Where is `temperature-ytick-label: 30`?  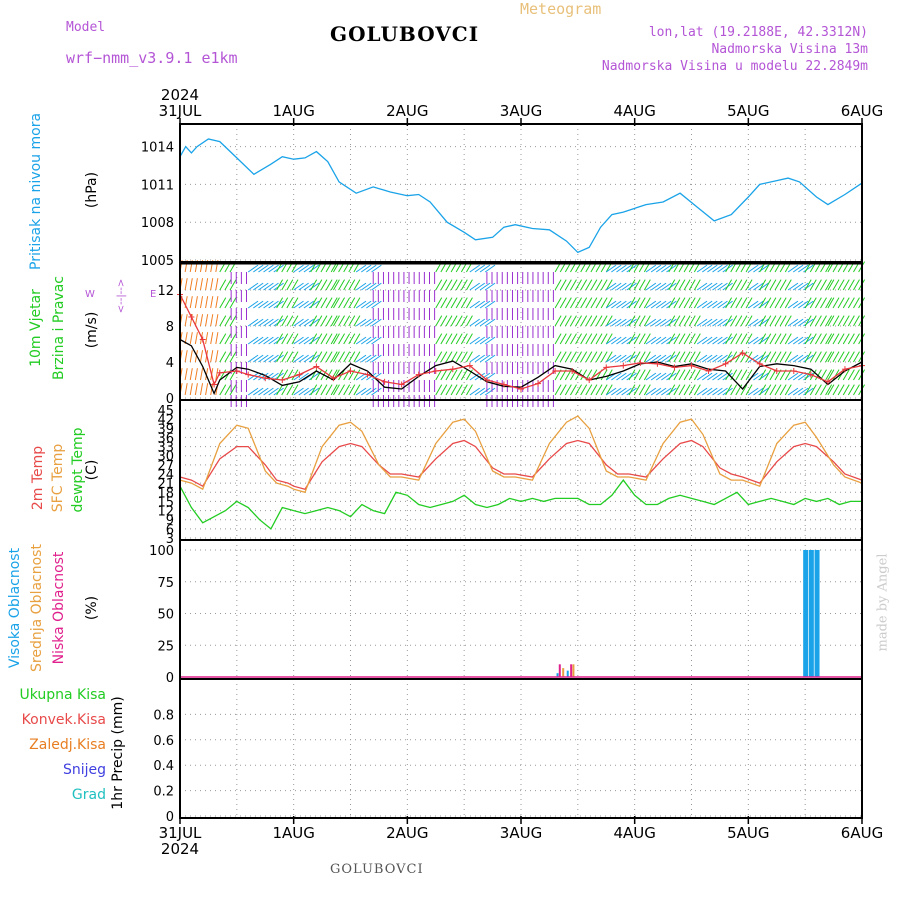 temperature-ytick-label: 30 is located at coordinates (165, 457).